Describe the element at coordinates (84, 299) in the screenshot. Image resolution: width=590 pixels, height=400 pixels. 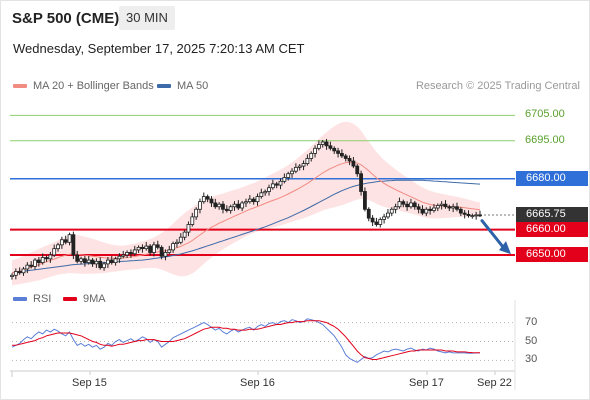
I see `legend-ma9: 9MA` at that location.